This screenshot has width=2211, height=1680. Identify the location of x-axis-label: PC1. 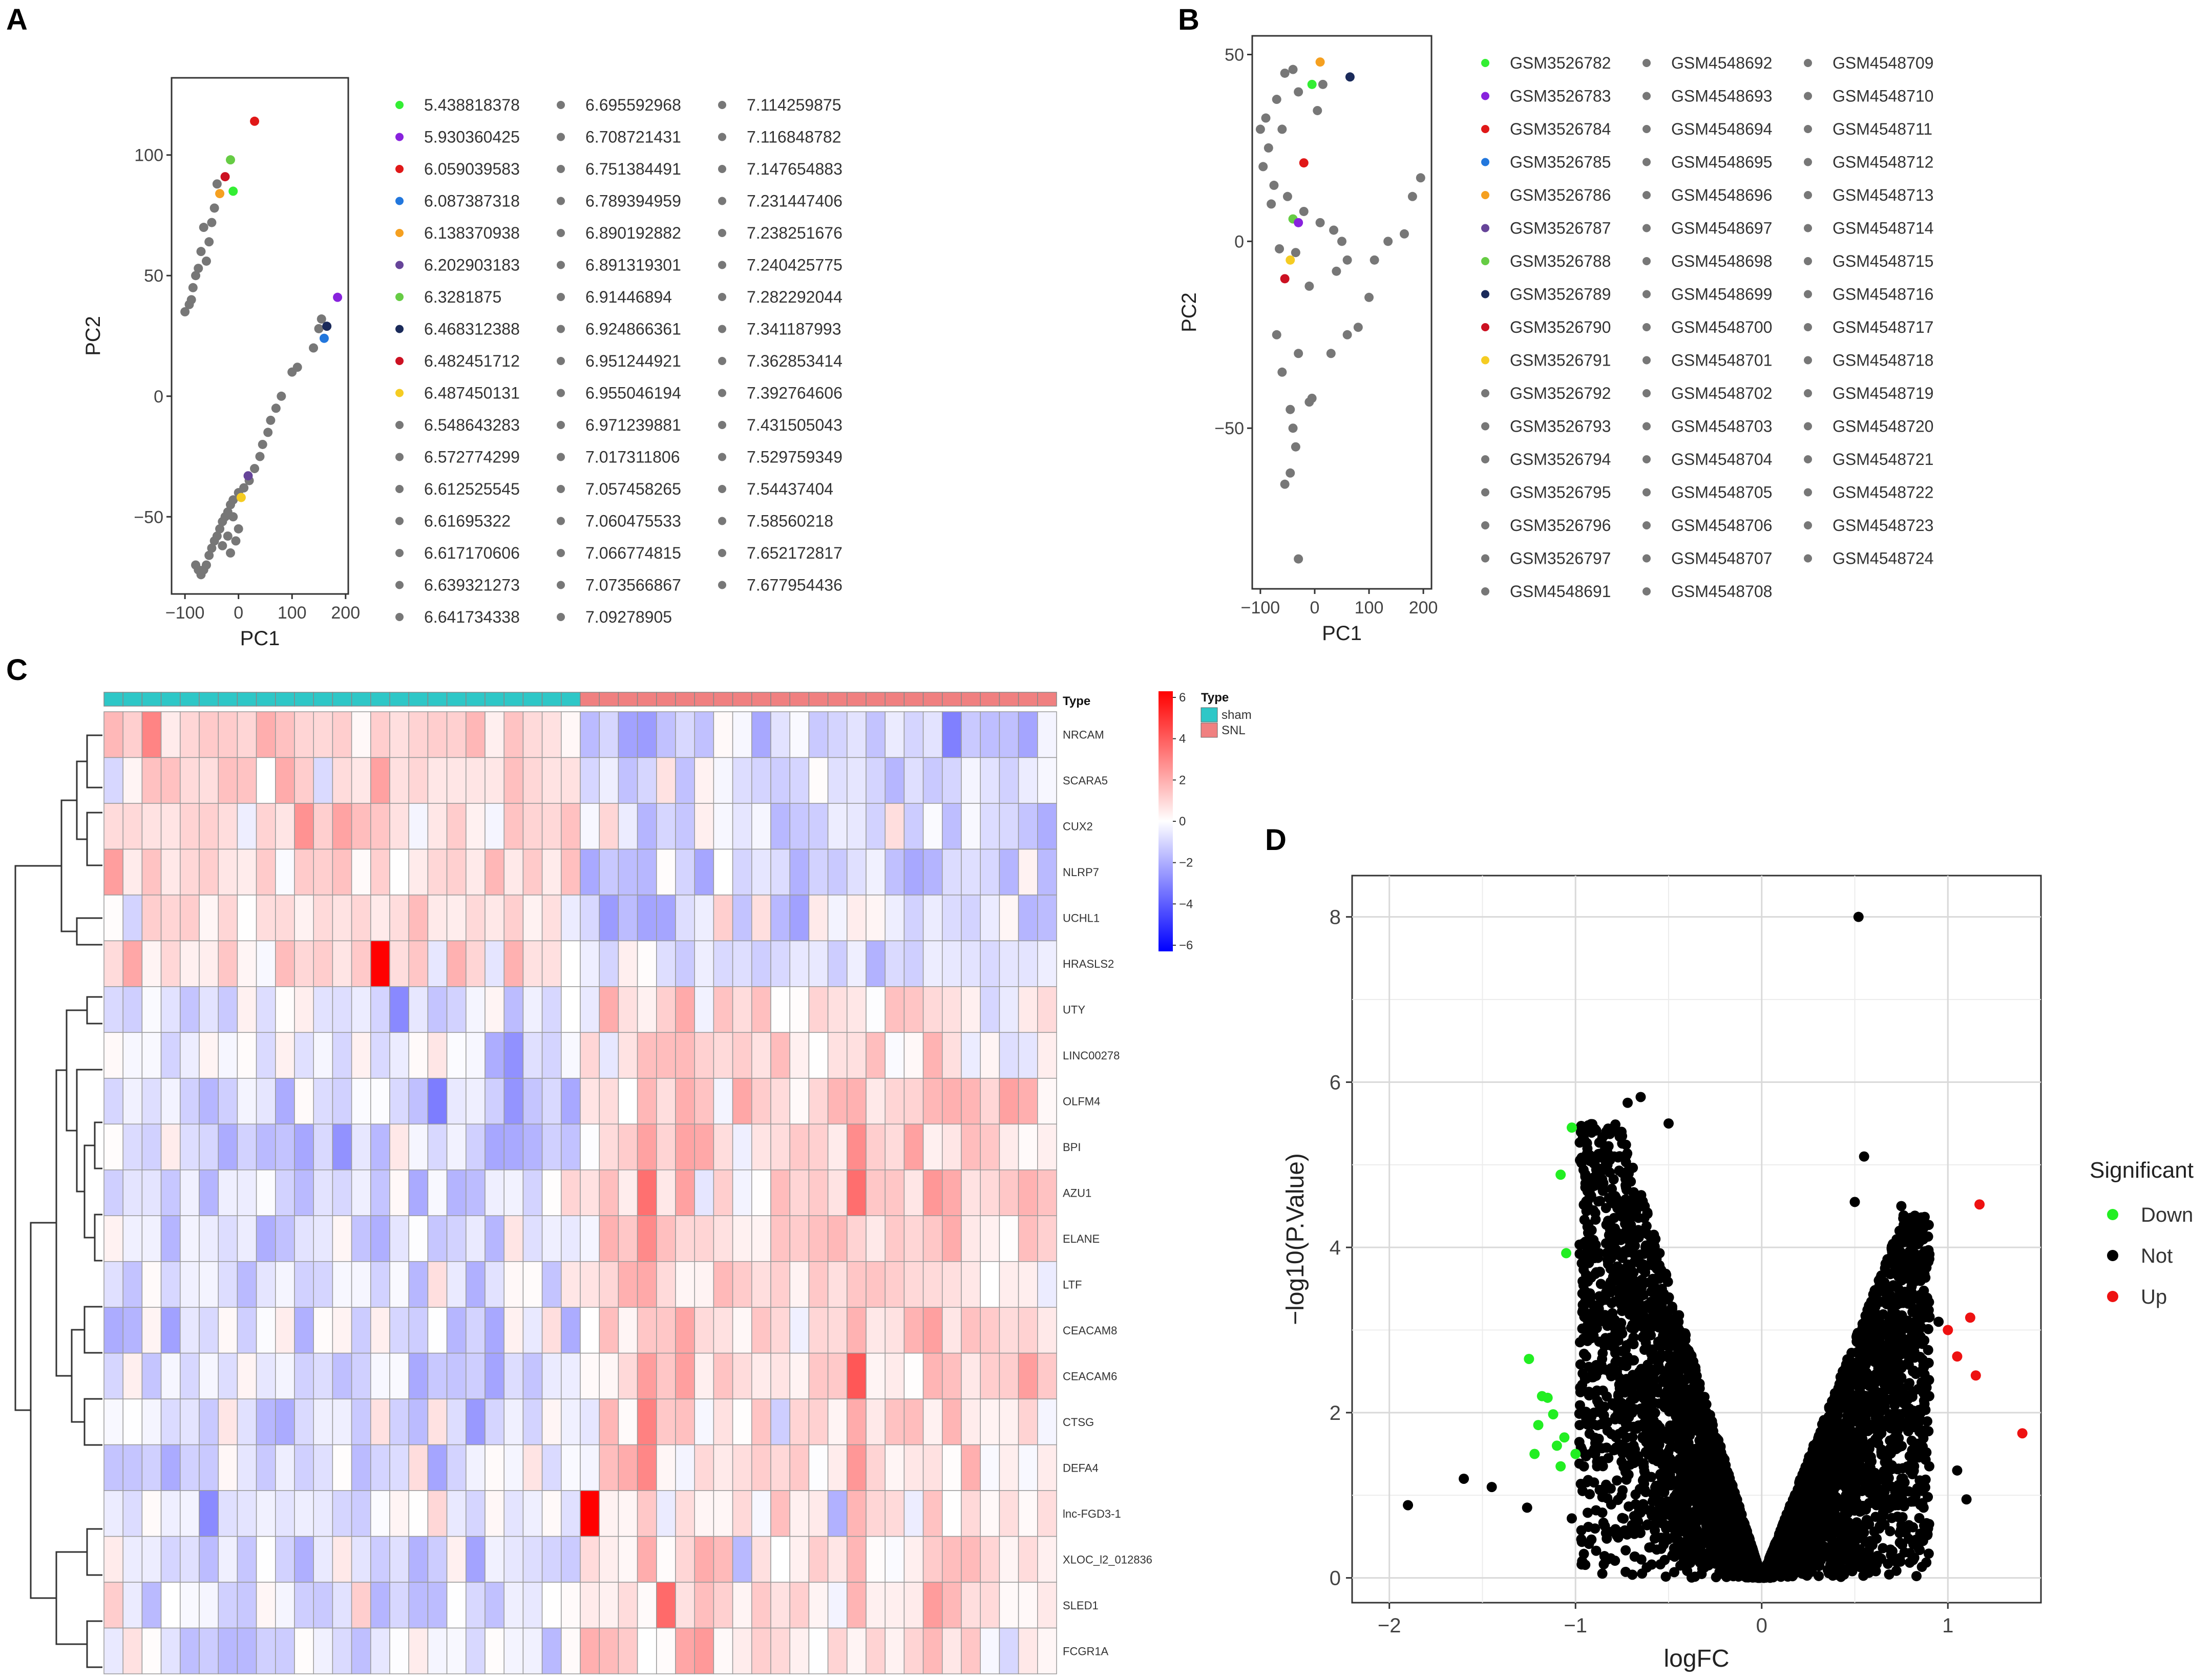
(1342, 633).